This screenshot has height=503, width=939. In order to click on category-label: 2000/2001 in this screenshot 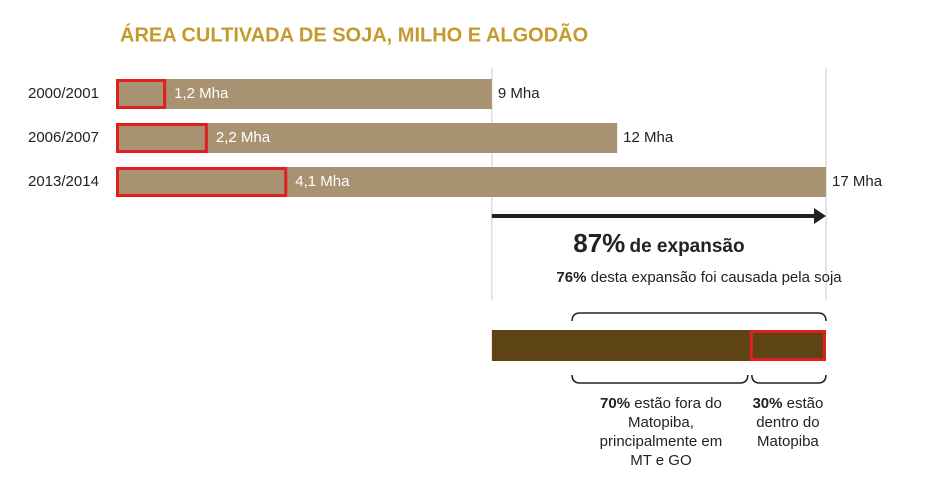, I will do `click(63, 93)`.